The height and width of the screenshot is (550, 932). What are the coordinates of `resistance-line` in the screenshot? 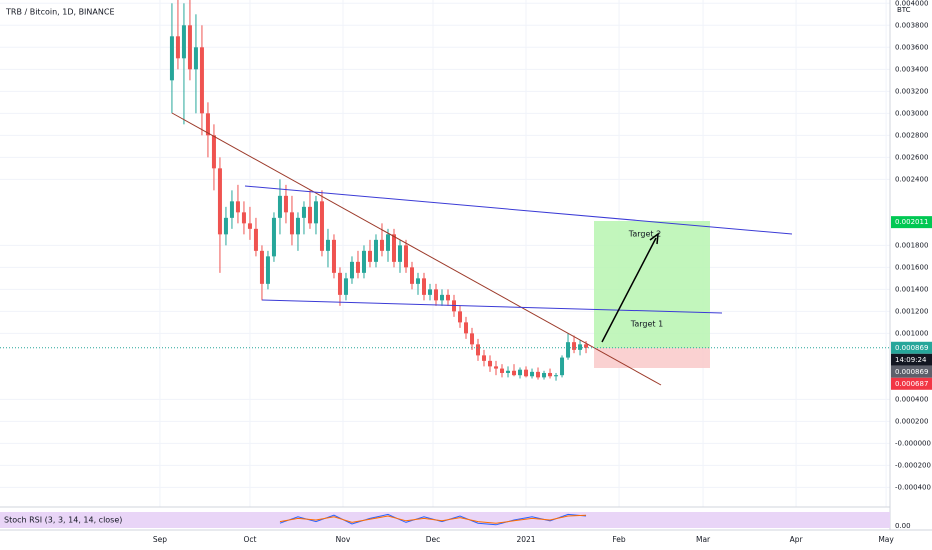 It's located at (518, 210).